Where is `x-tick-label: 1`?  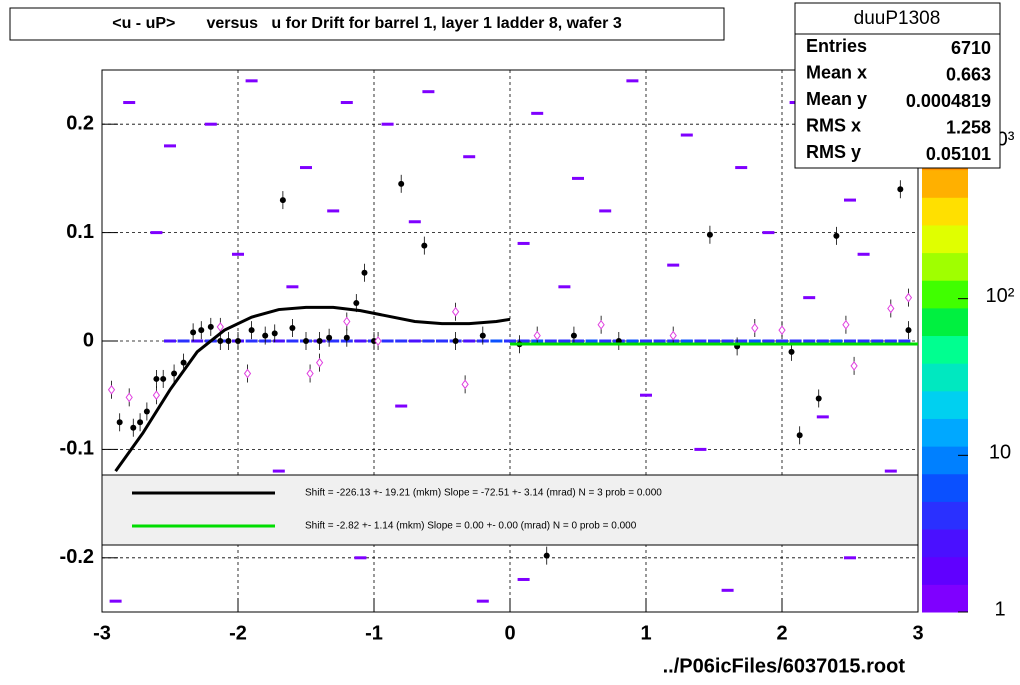
x-tick-label: 1 is located at coordinates (645, 633).